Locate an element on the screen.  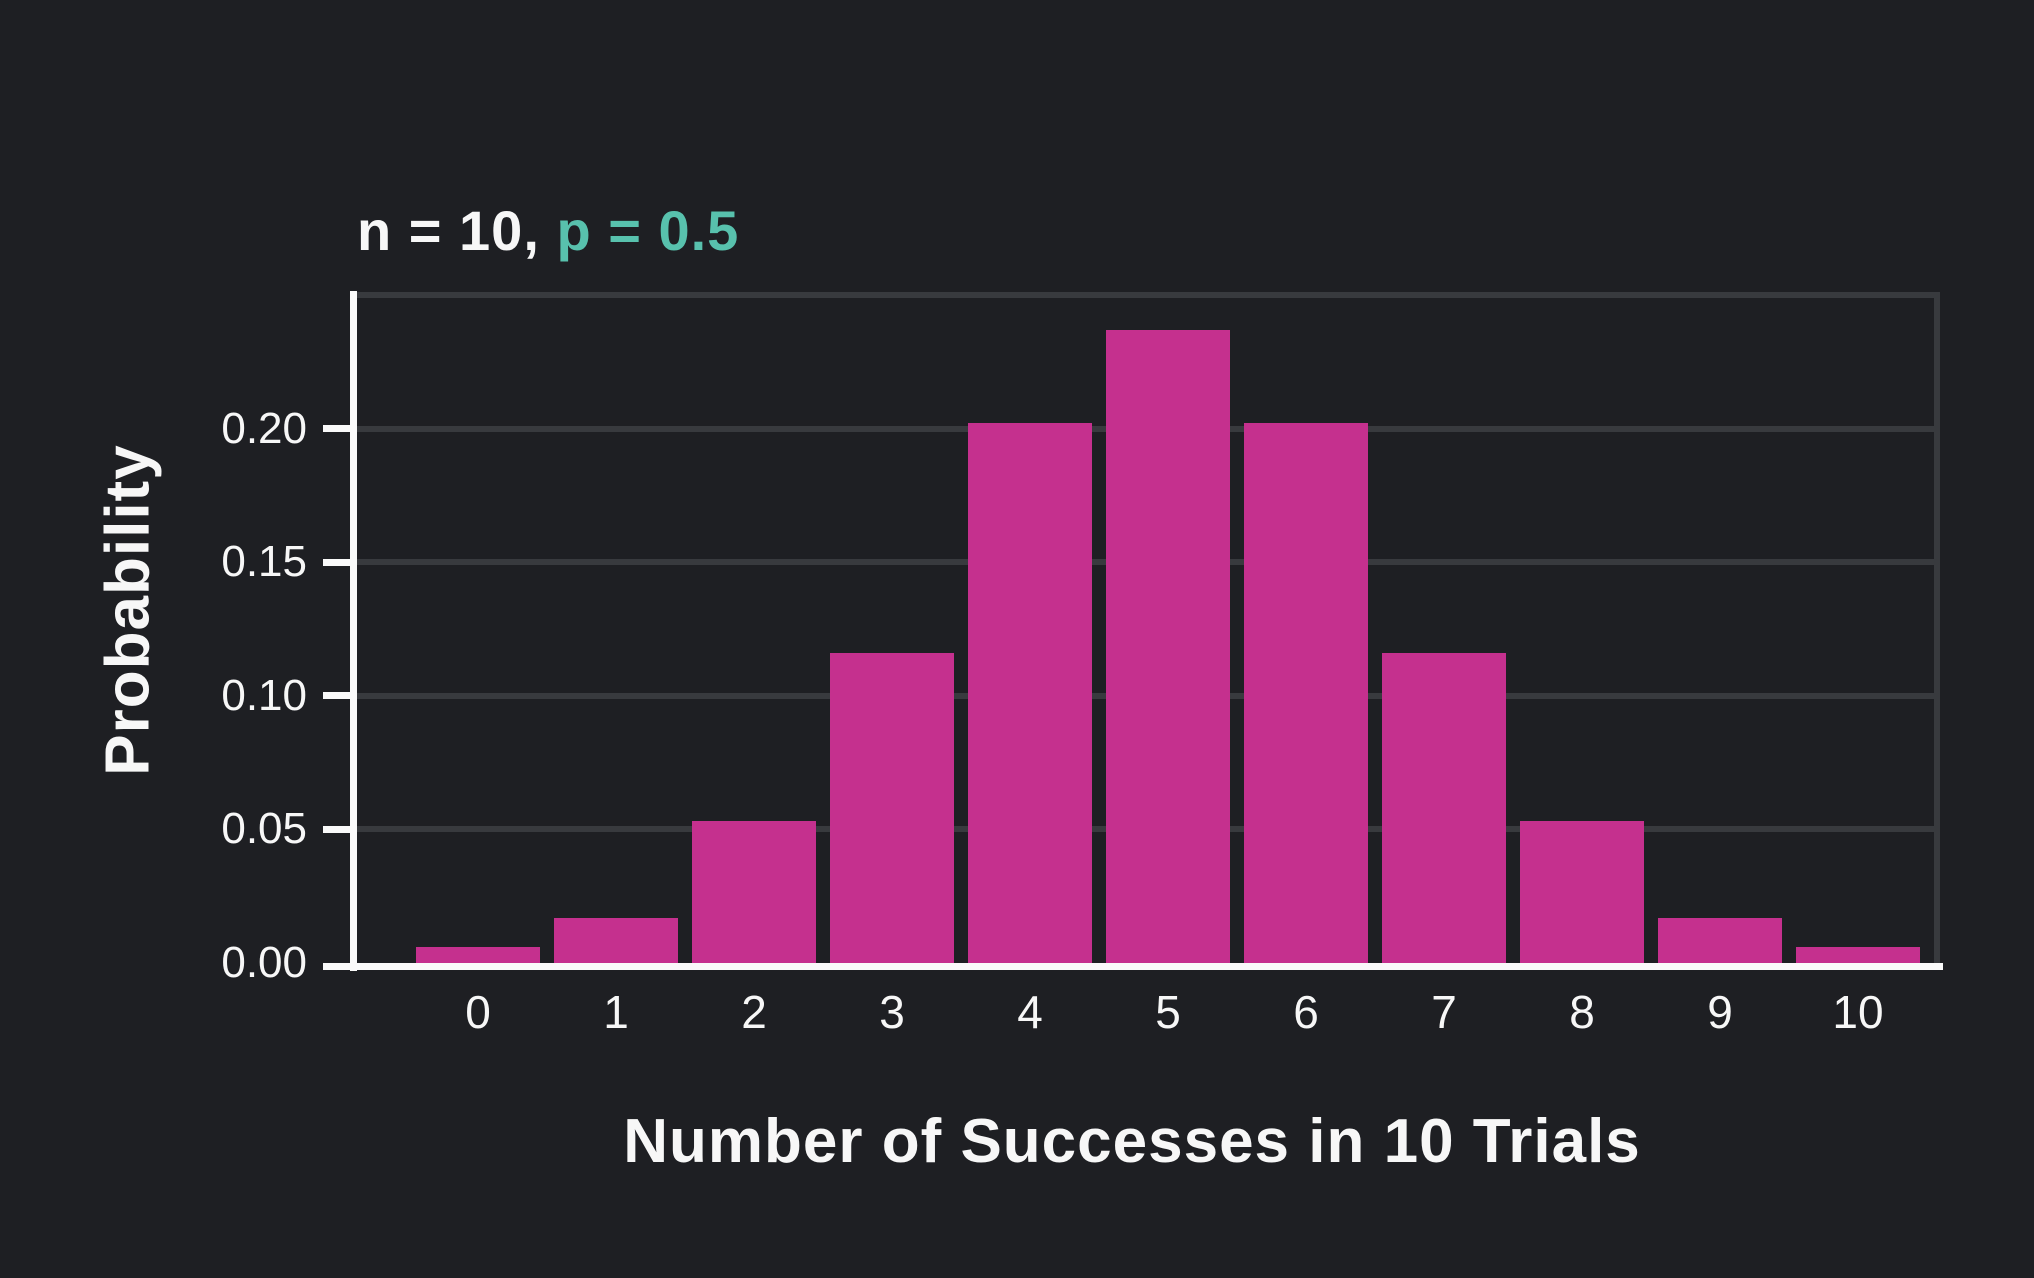
x-tick-label-8: 8 is located at coordinates (1582, 1012).